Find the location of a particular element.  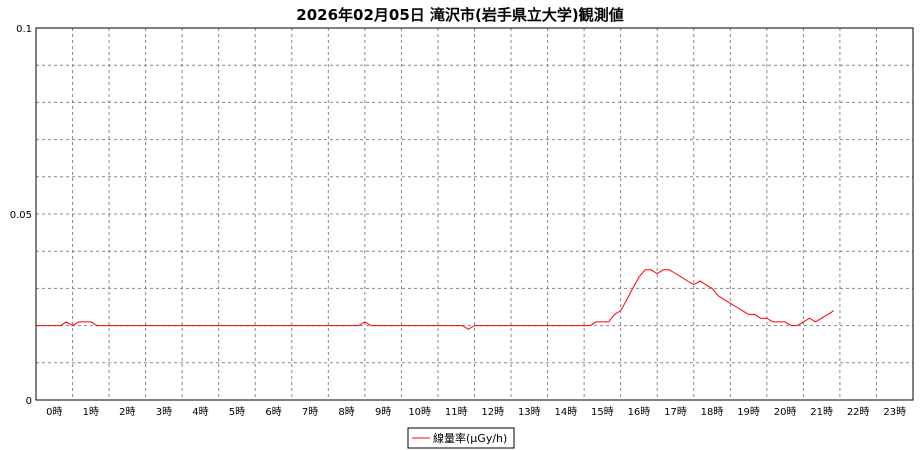

x-tick-label: 10時 is located at coordinates (419, 412).